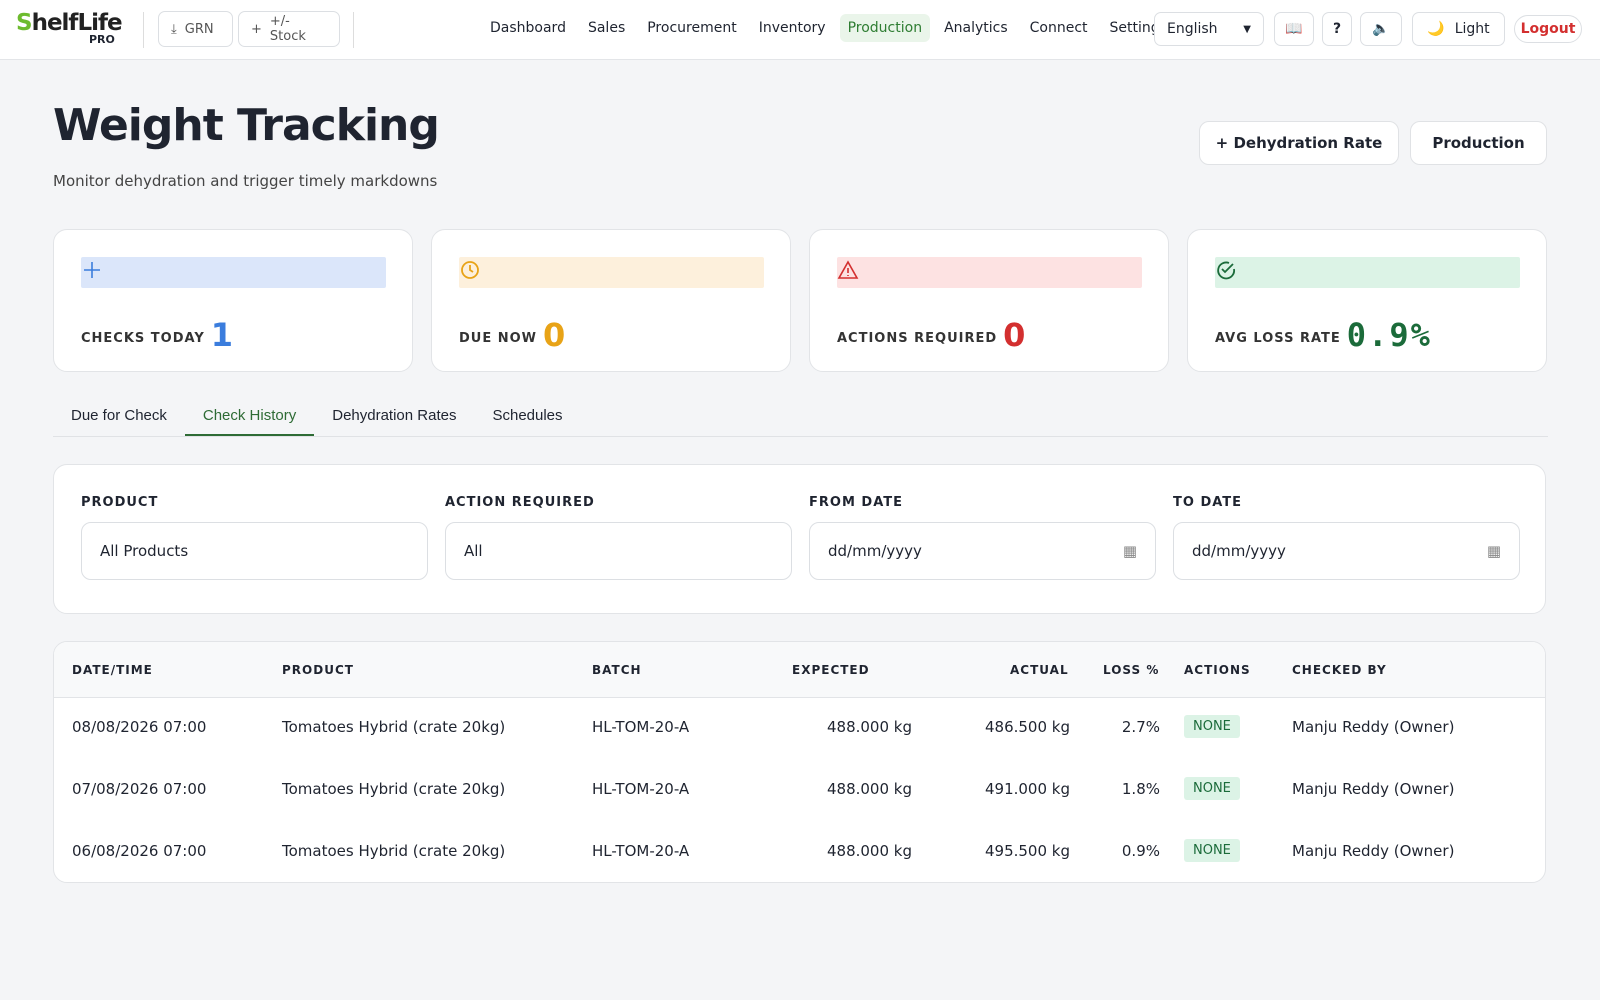 Image resolution: width=1600 pixels, height=1000 pixels. What do you see at coordinates (69, 23) in the screenshot?
I see `logo: ShelfLife` at bounding box center [69, 23].